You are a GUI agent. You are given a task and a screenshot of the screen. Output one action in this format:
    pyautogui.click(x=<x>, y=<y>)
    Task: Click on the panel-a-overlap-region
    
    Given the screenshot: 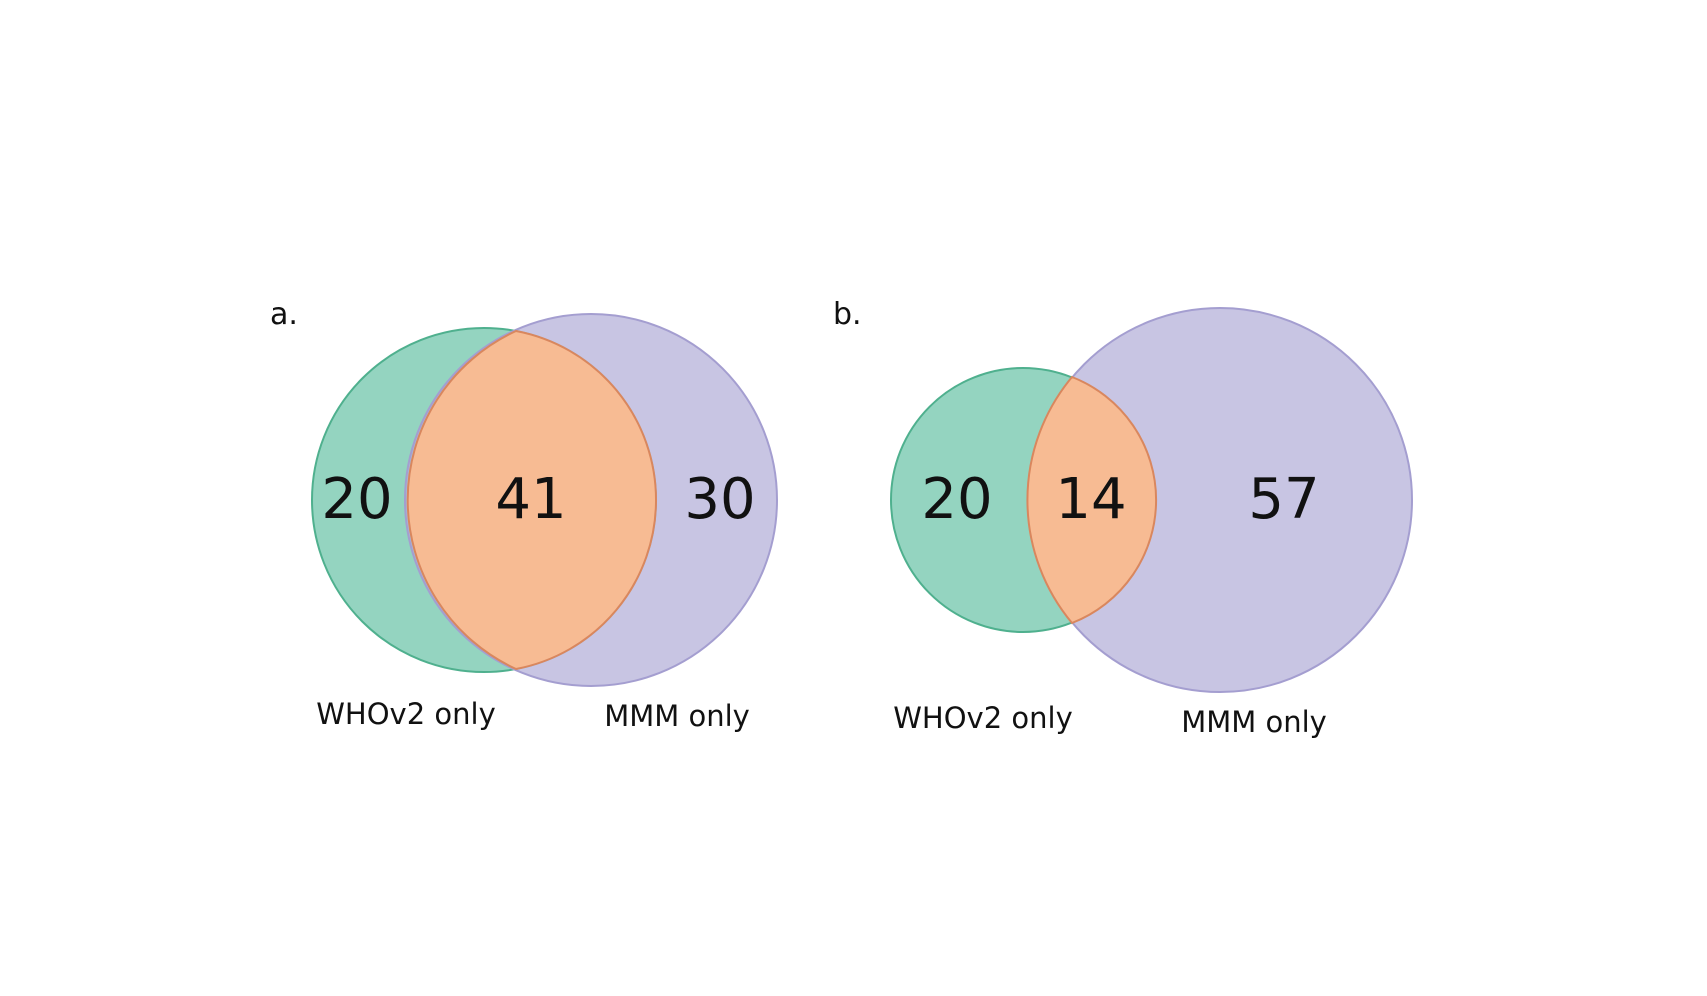 What is the action you would take?
    pyautogui.click(x=532, y=500)
    